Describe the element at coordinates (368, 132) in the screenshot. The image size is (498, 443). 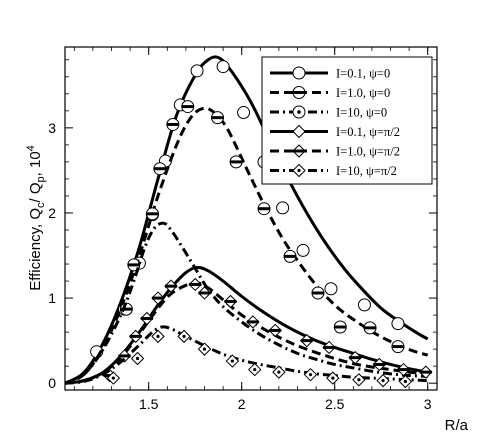
I see `legend-label-4: I=0.1, ψ=π/2` at that location.